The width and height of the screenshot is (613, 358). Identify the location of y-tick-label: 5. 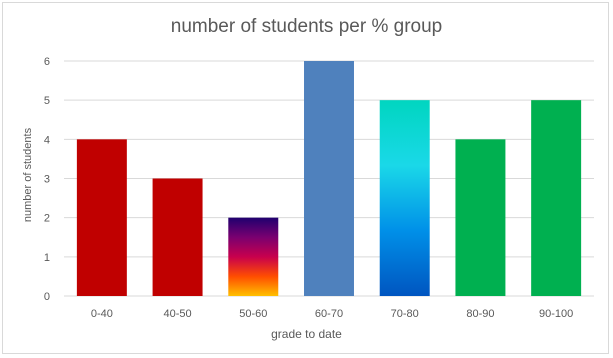
(47, 101).